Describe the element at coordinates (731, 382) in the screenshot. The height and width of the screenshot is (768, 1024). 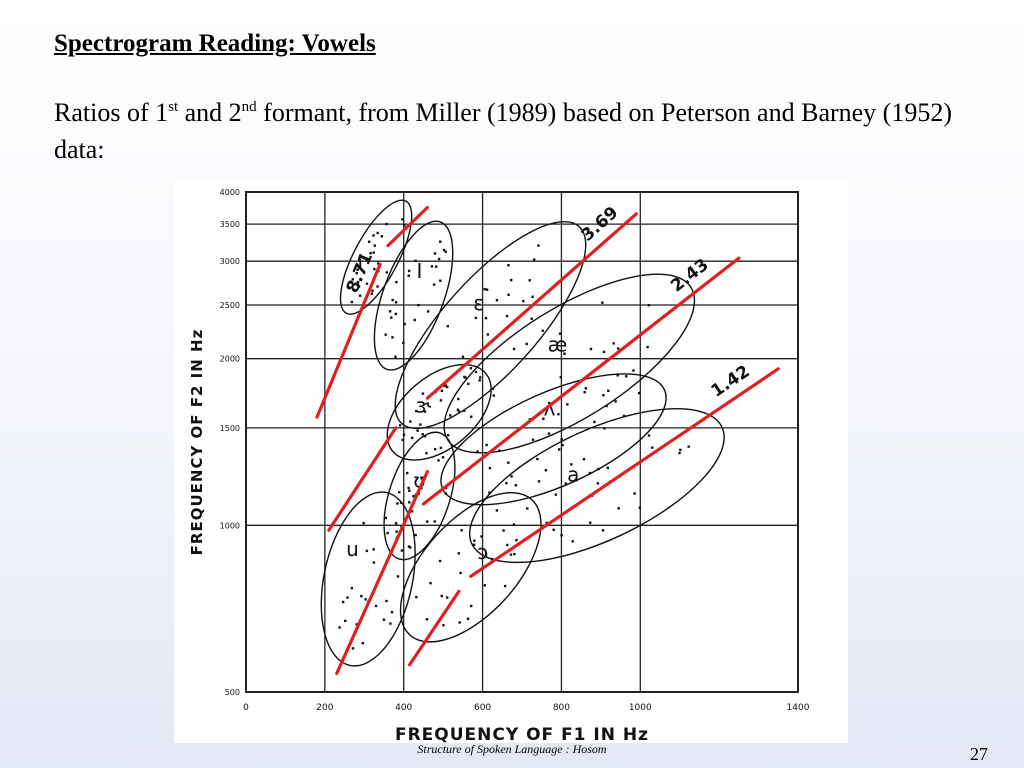
I see `ratio-line-label: 1.42` at that location.